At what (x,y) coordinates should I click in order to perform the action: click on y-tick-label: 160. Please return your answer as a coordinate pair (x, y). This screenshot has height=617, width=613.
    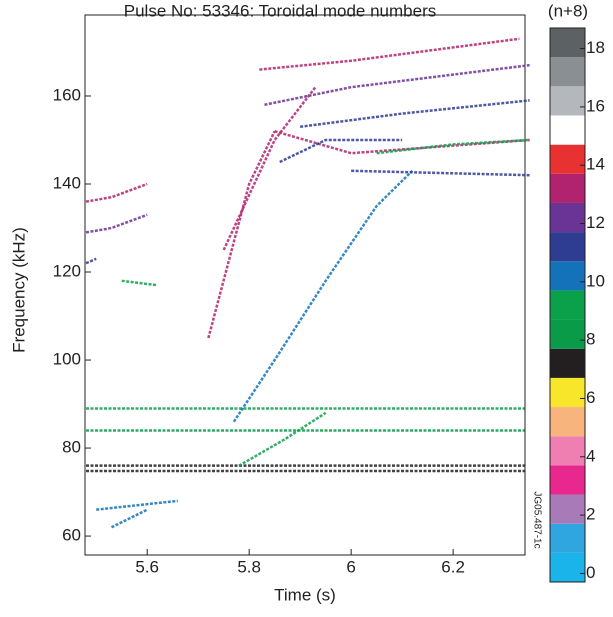
    Looking at the image, I should click on (67, 94).